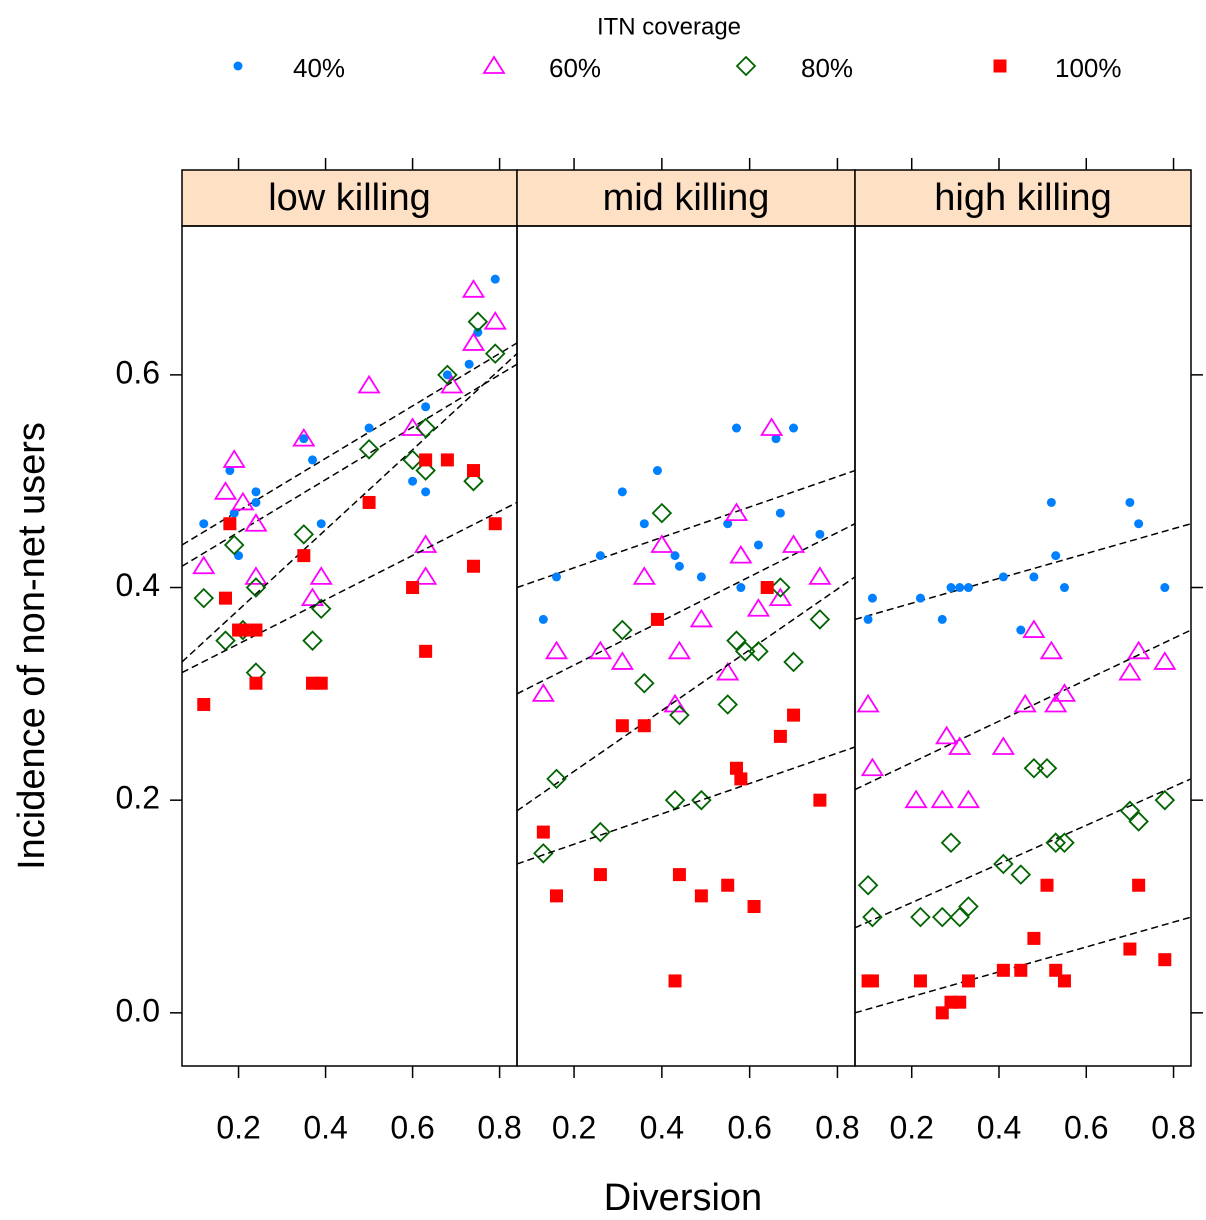  I want to click on x-tick-label: 0.8, so click(499, 1127).